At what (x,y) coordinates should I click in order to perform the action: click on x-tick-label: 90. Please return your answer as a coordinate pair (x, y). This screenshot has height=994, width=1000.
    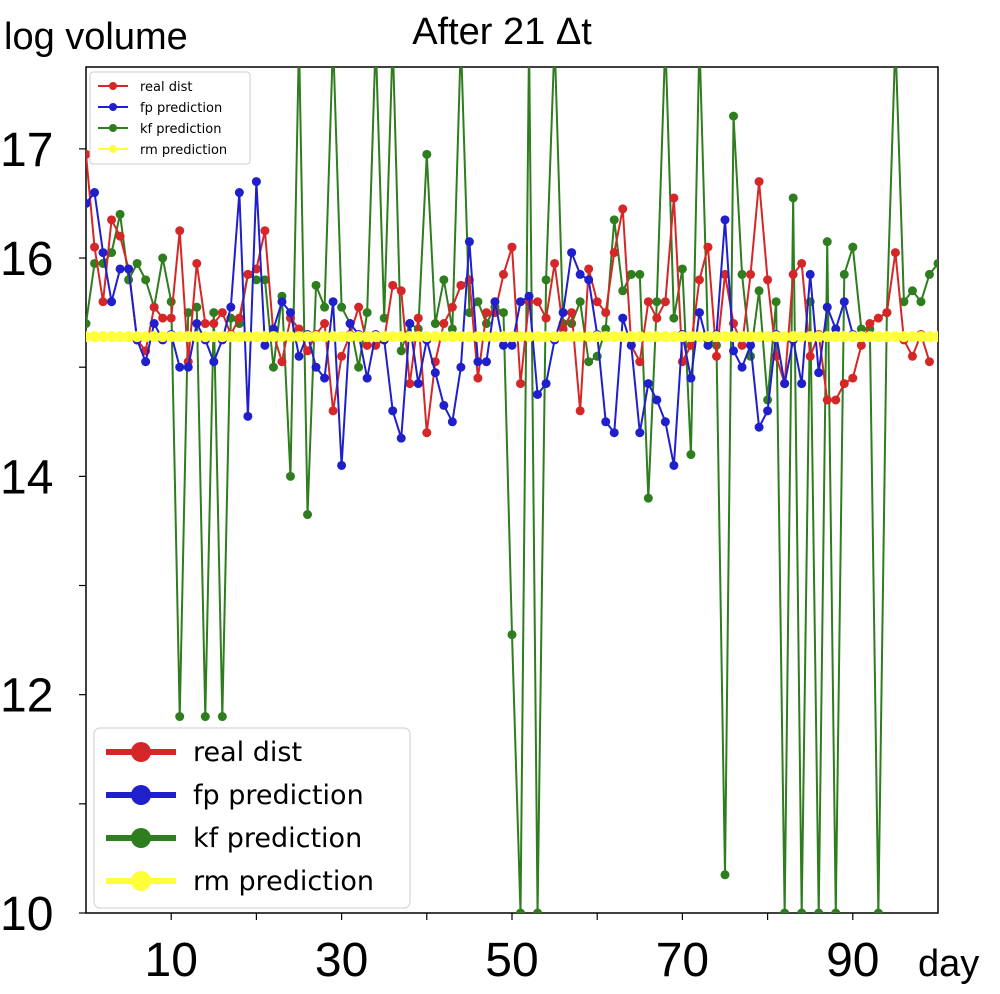
    Looking at the image, I should click on (852, 960).